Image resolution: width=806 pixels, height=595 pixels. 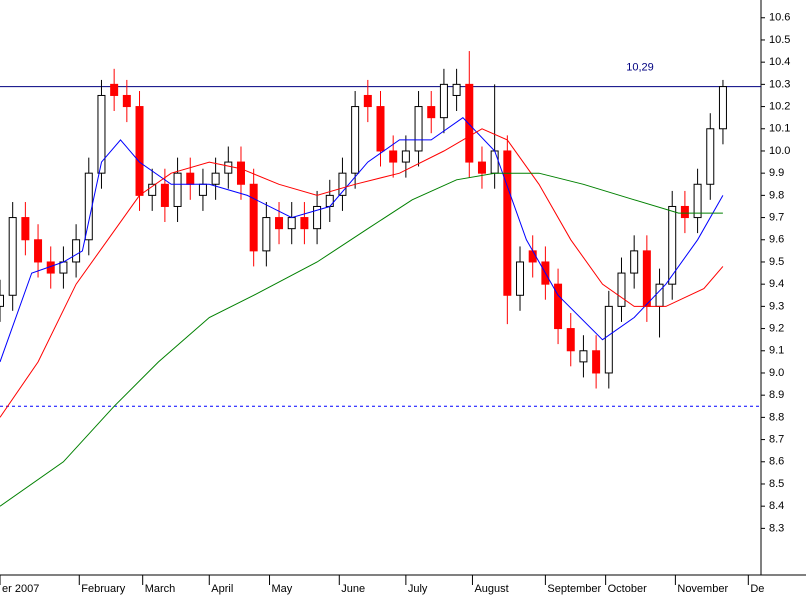 I want to click on y-tick-label: 10.6, so click(x=779, y=18).